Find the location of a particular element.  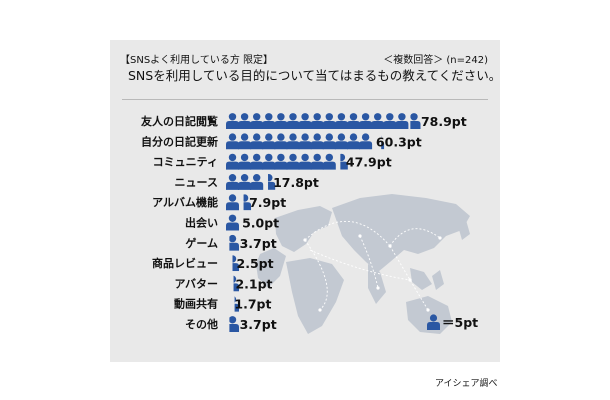

legend: ＝5pt is located at coordinates (452, 321).